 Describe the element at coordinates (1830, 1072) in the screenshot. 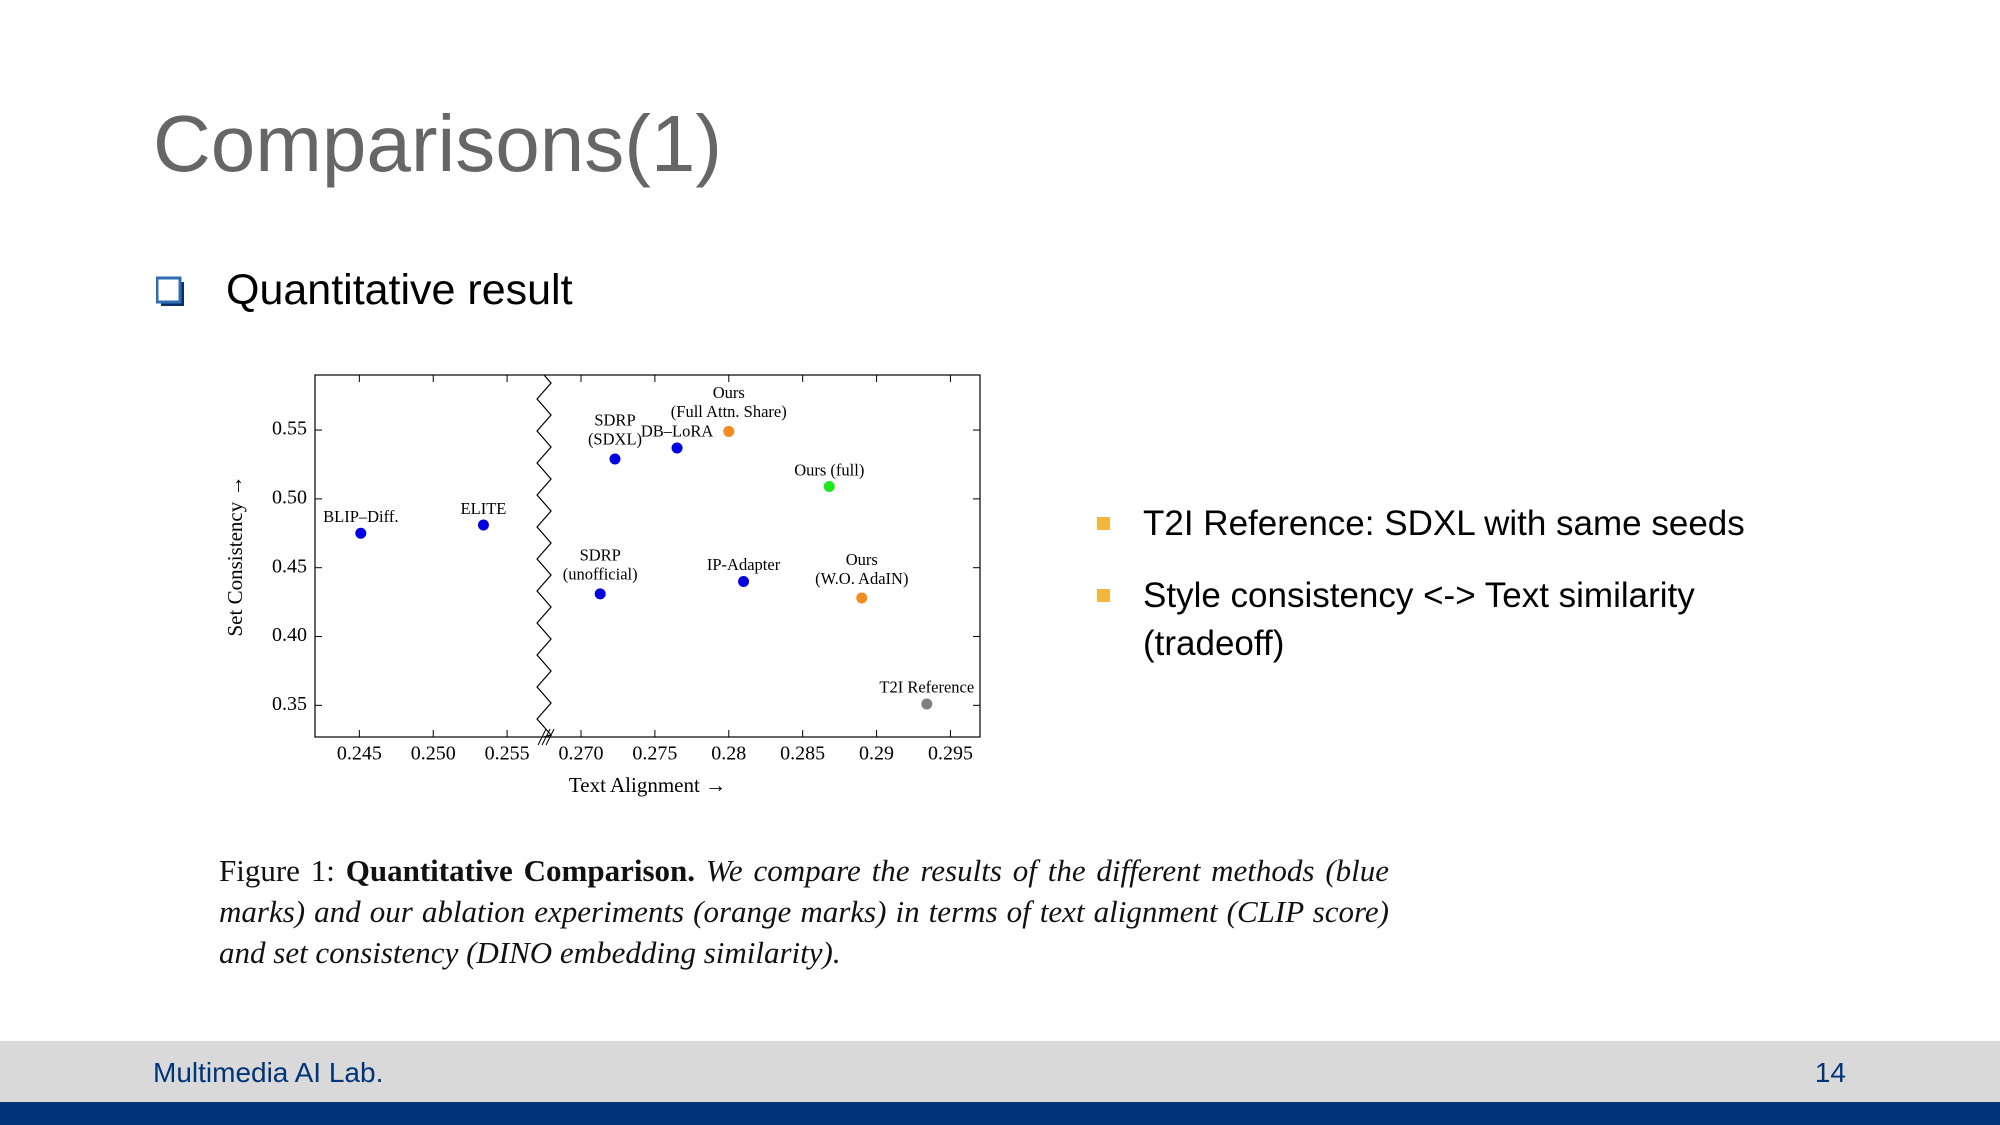

I see `page-number: 14` at that location.